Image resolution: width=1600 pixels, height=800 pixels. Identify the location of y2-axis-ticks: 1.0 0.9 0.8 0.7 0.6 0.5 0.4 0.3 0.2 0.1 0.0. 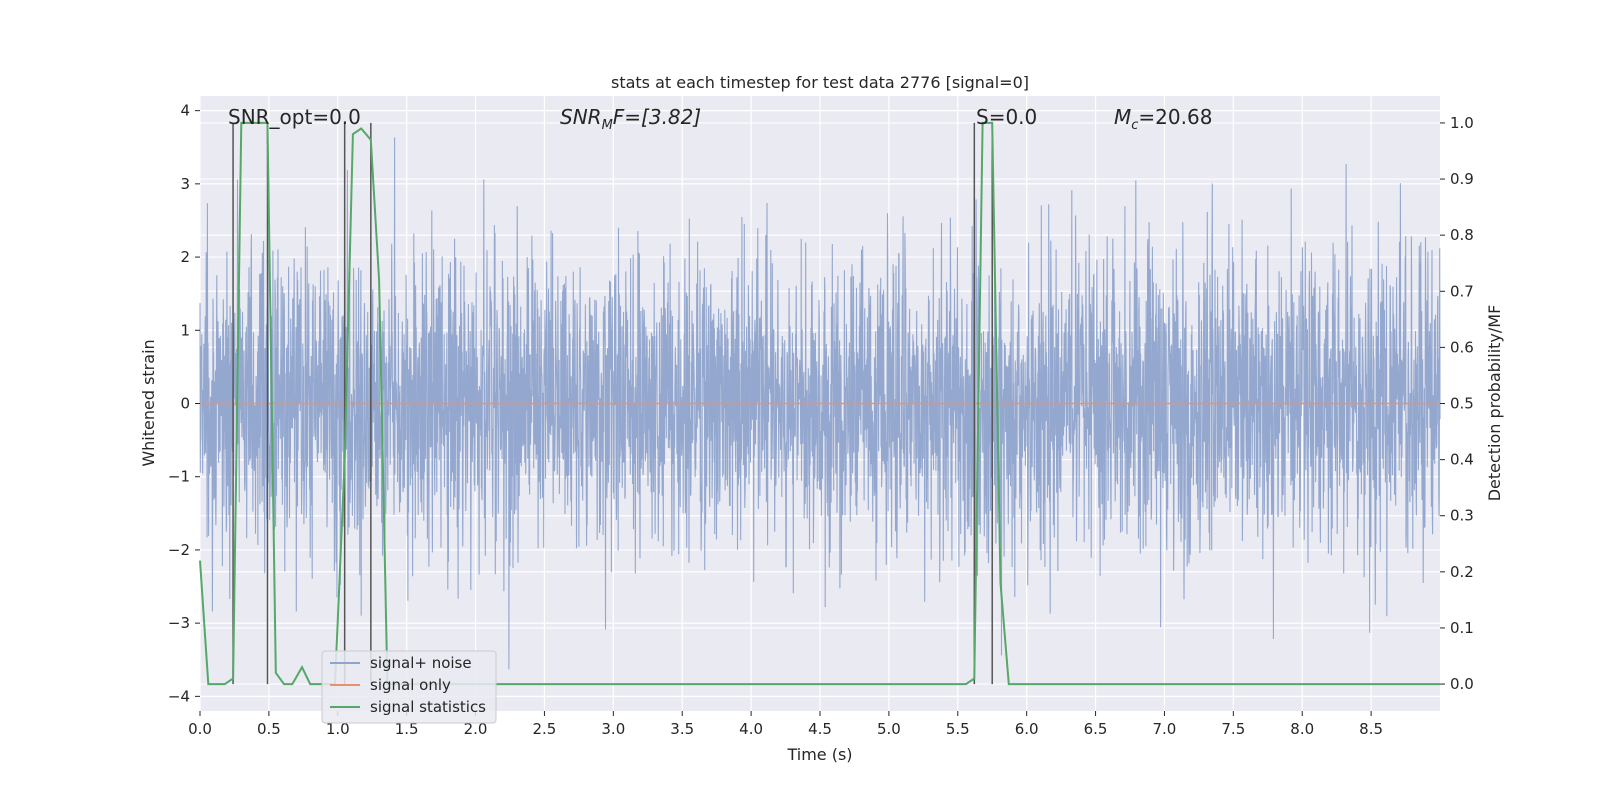
(1457, 403).